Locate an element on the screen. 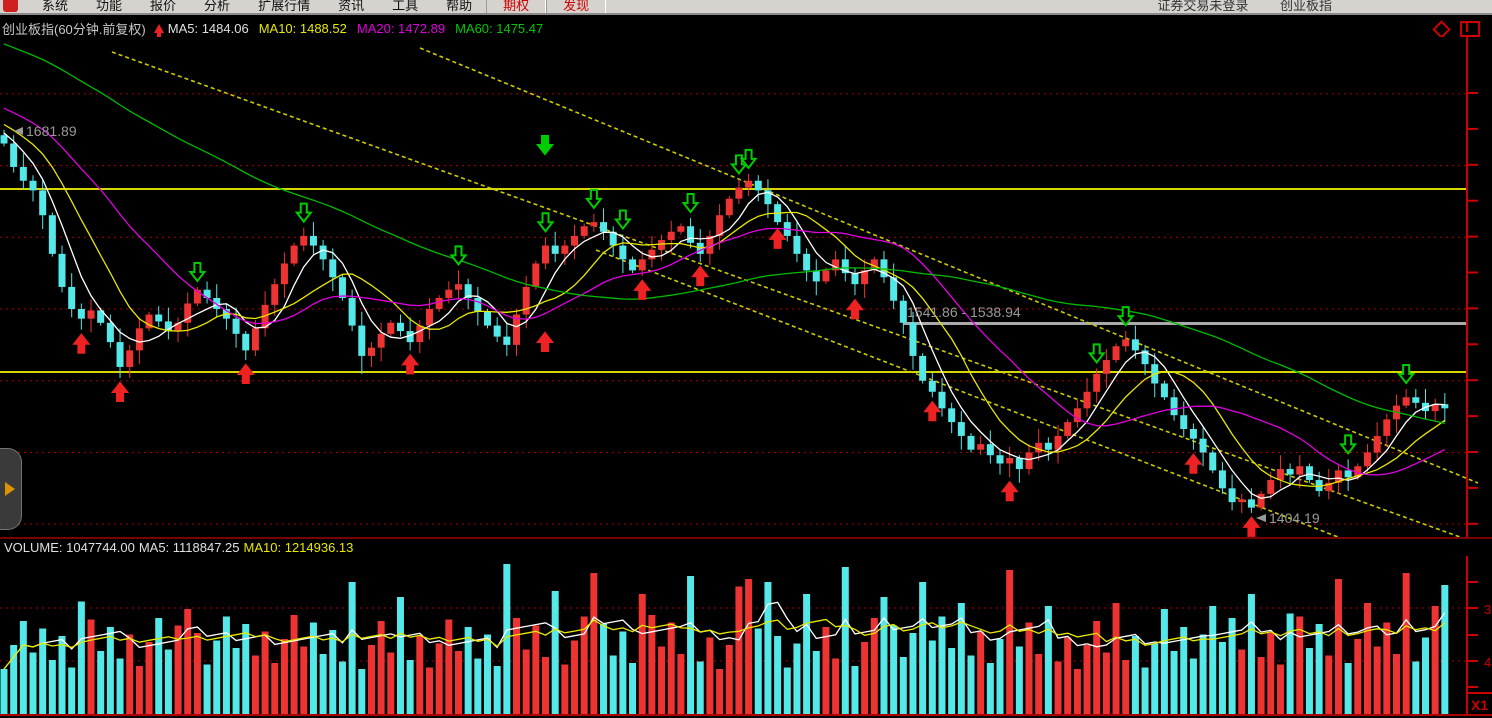  volume-ma5-line is located at coordinates (724, 635).